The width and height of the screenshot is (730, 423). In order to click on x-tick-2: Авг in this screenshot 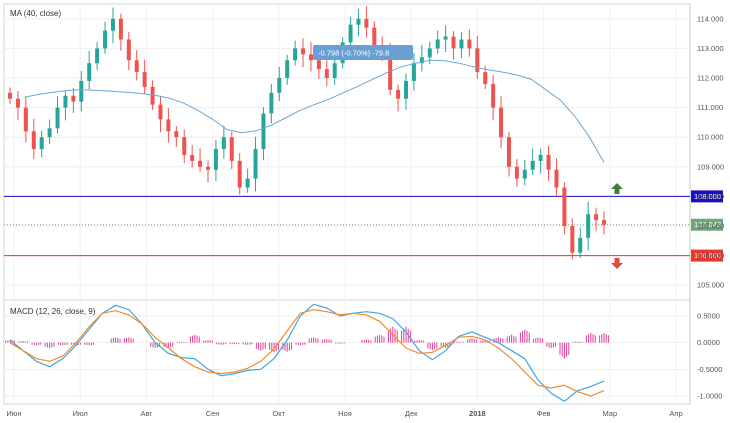, I will do `click(147, 413)`.